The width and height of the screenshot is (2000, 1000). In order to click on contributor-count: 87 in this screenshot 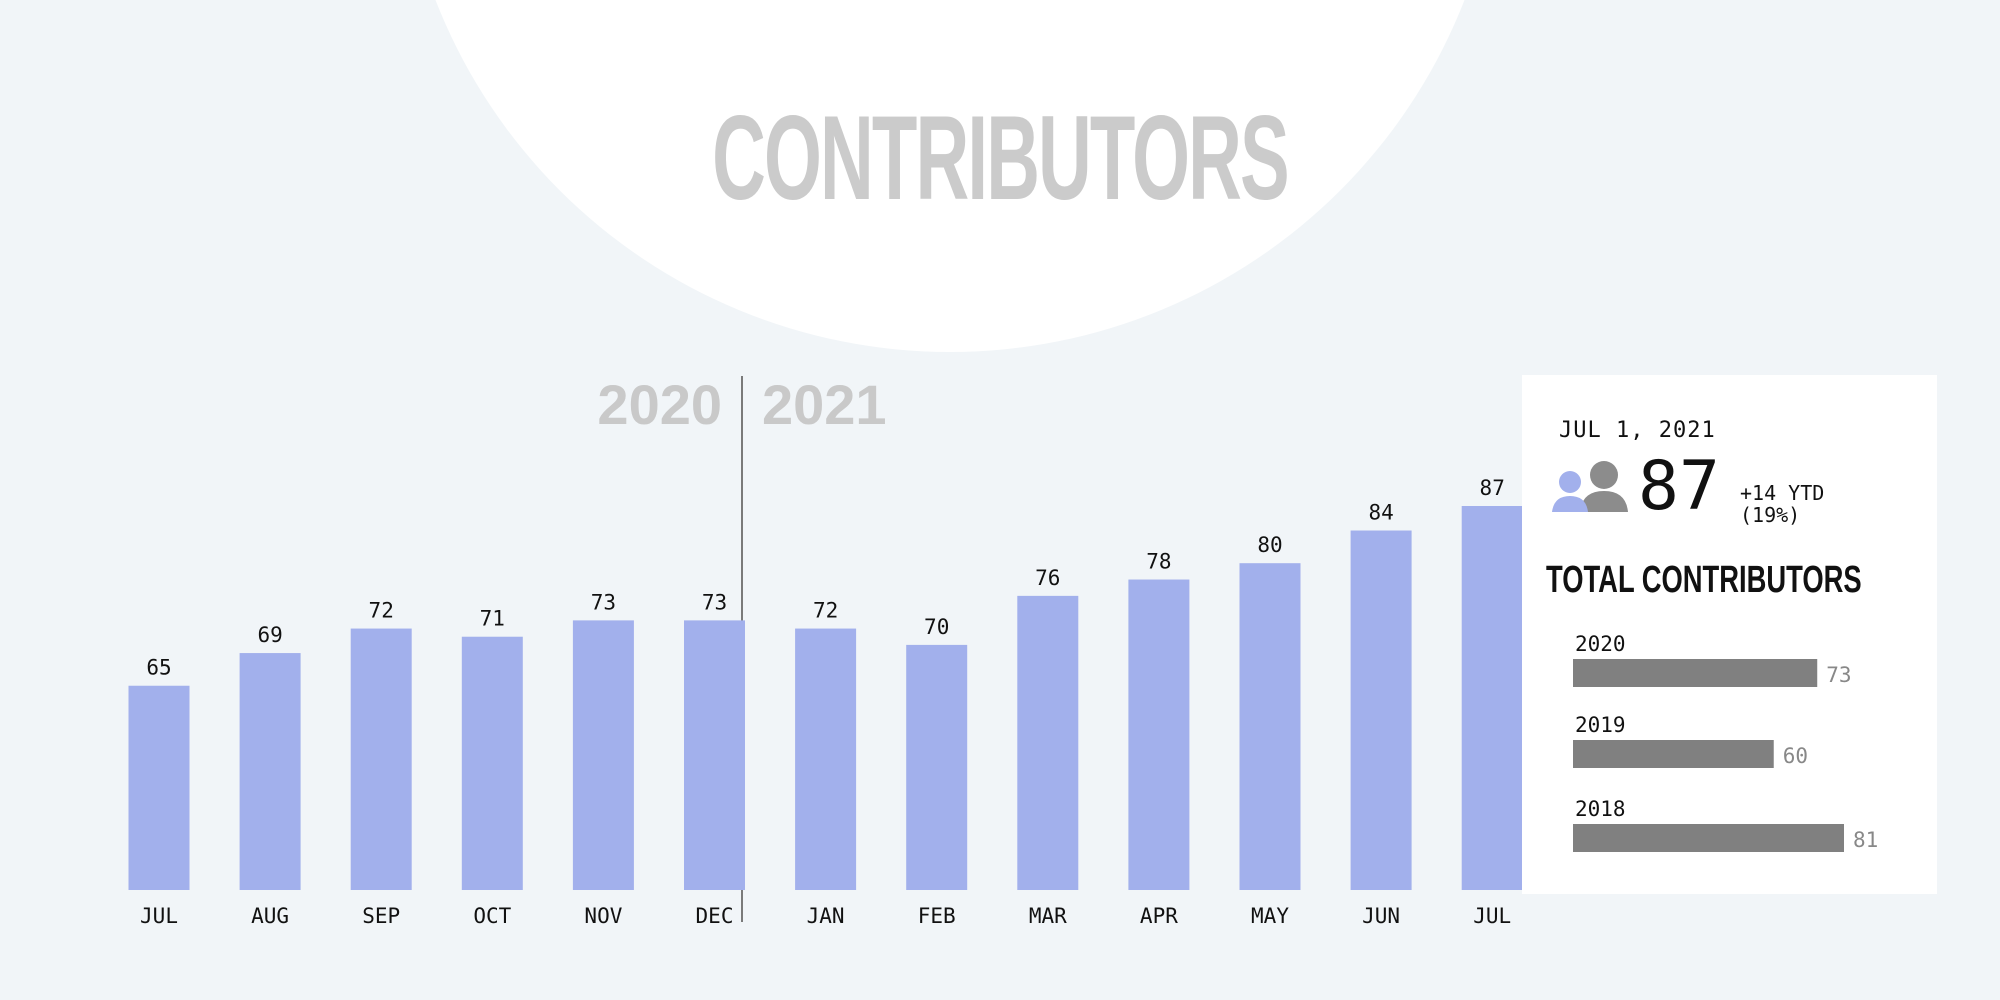, I will do `click(1679, 486)`.